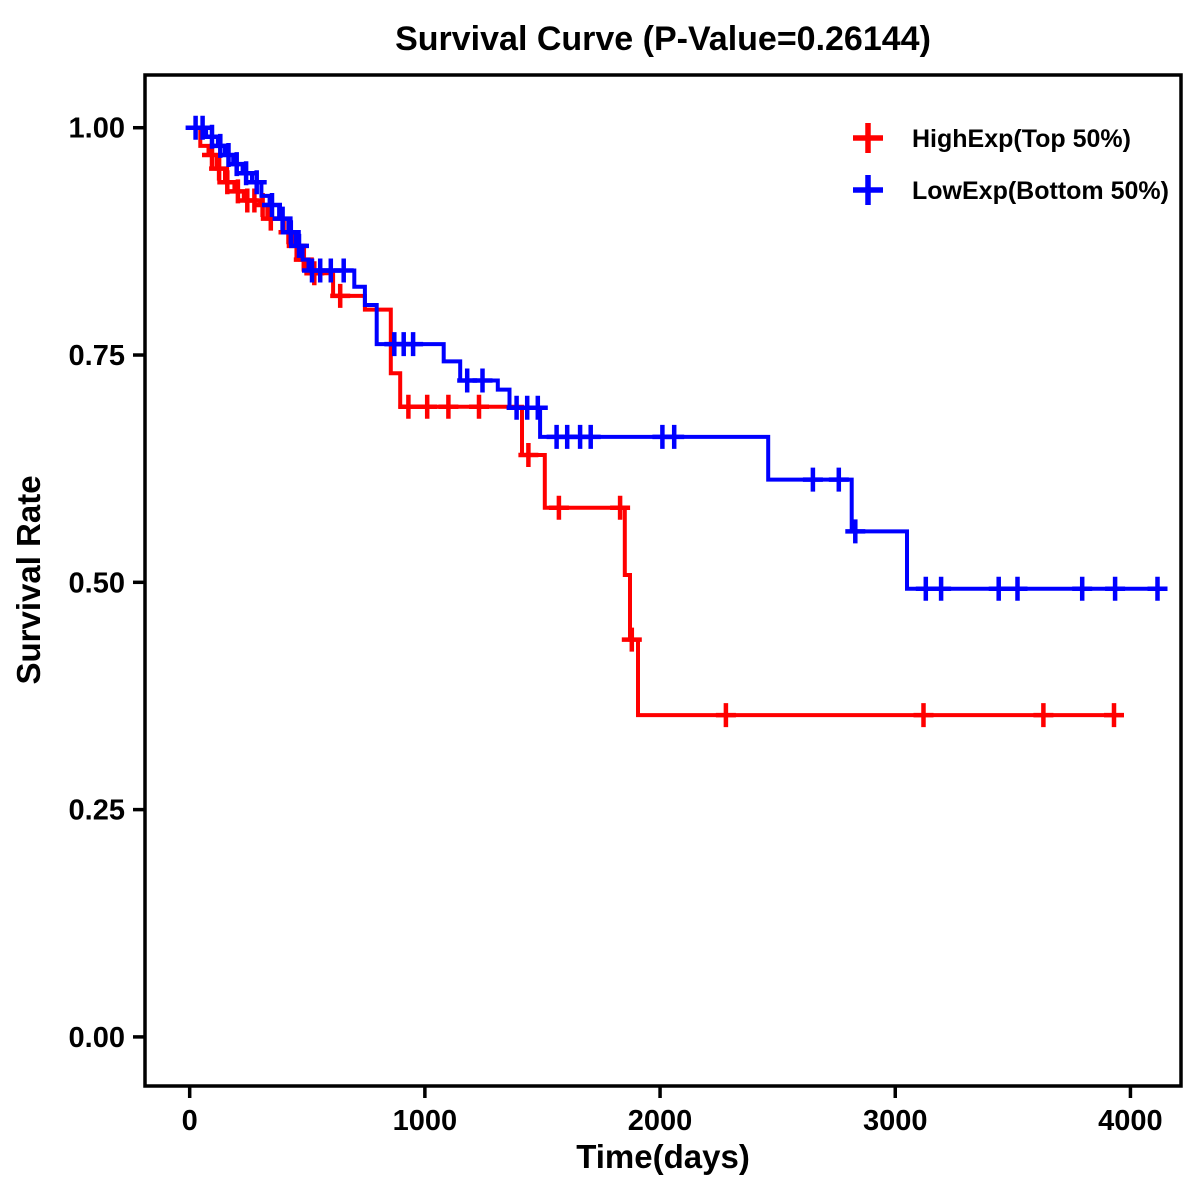 The image size is (1200, 1200). Describe the element at coordinates (1130, 1121) in the screenshot. I see `x-tick-label: 4000` at that location.